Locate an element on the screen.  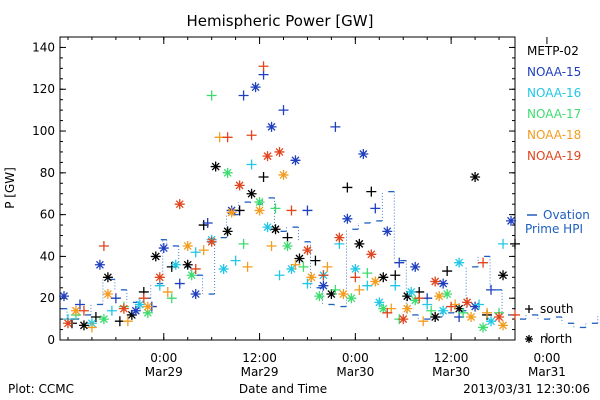
y-tick-label: 140 is located at coordinates (43, 47).